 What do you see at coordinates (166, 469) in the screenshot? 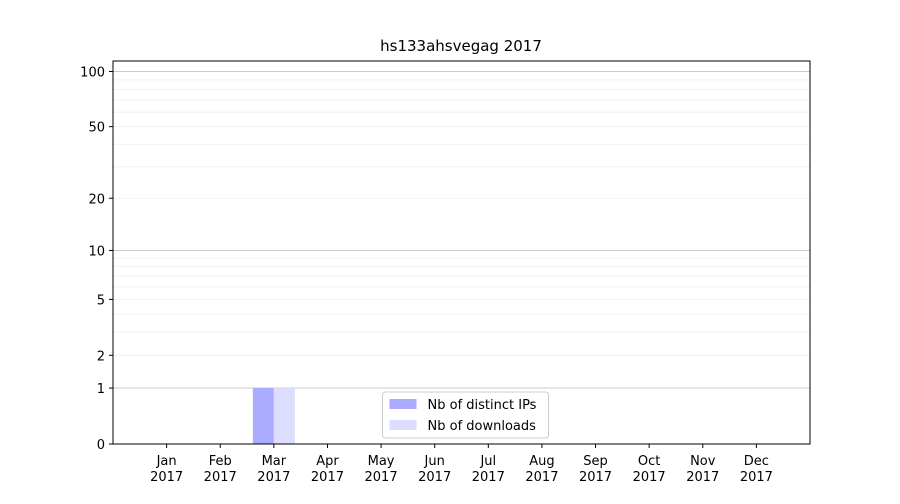
I see `x-tick-label: Jan 2017` at bounding box center [166, 469].